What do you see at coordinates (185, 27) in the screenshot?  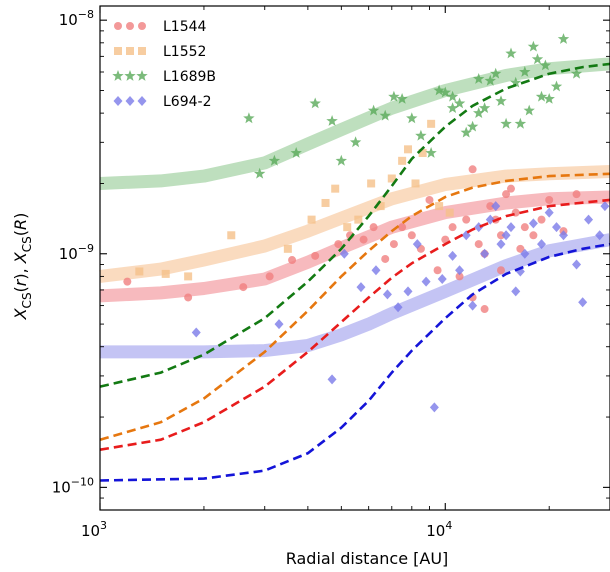 I see `legend-label-l1544: L1544` at bounding box center [185, 27].